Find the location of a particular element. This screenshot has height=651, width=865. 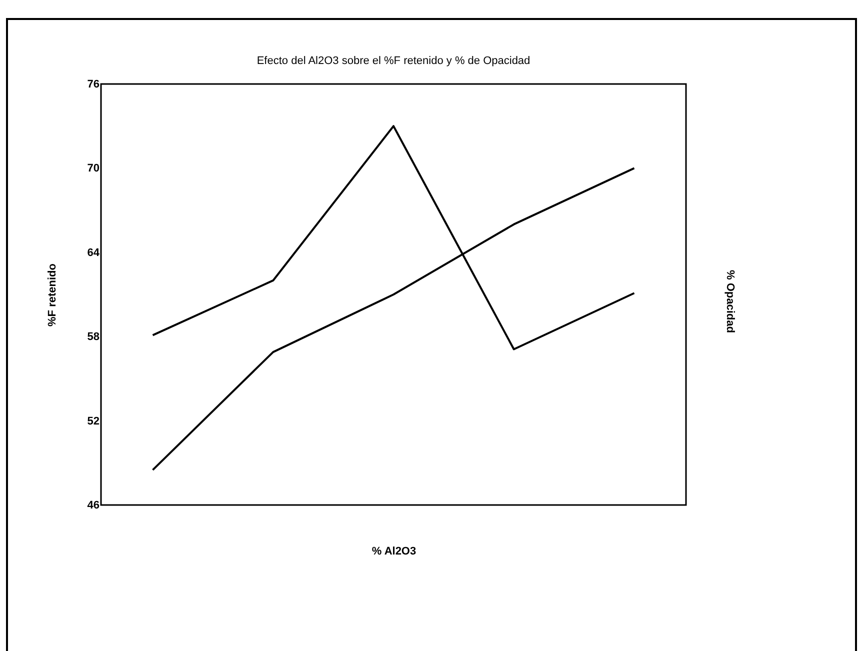

y-tick-label: 76 is located at coordinates (93, 84).